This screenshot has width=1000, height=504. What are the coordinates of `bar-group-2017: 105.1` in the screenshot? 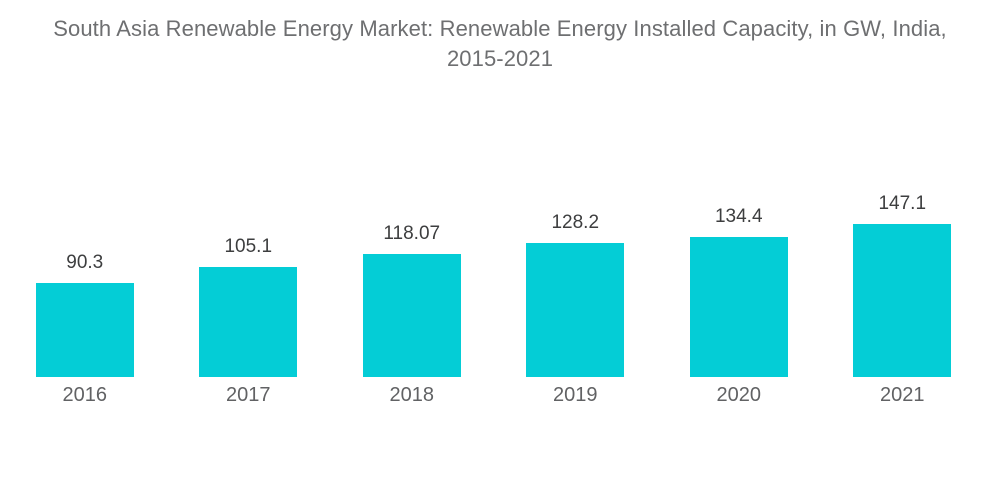 It's located at (249, 306).